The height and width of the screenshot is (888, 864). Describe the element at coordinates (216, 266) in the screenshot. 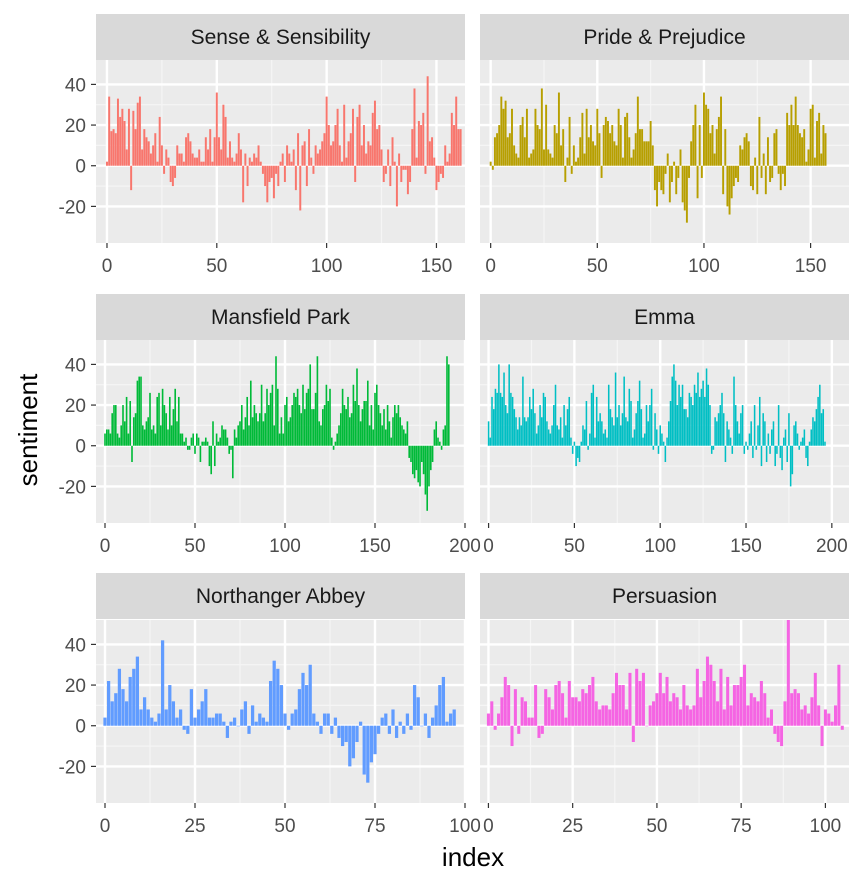

I see `x-tick-label: 50` at that location.